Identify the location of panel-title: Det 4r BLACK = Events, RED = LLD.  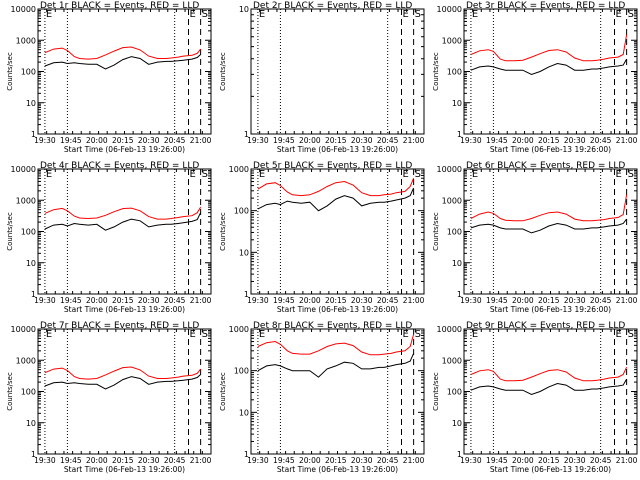
(119, 166).